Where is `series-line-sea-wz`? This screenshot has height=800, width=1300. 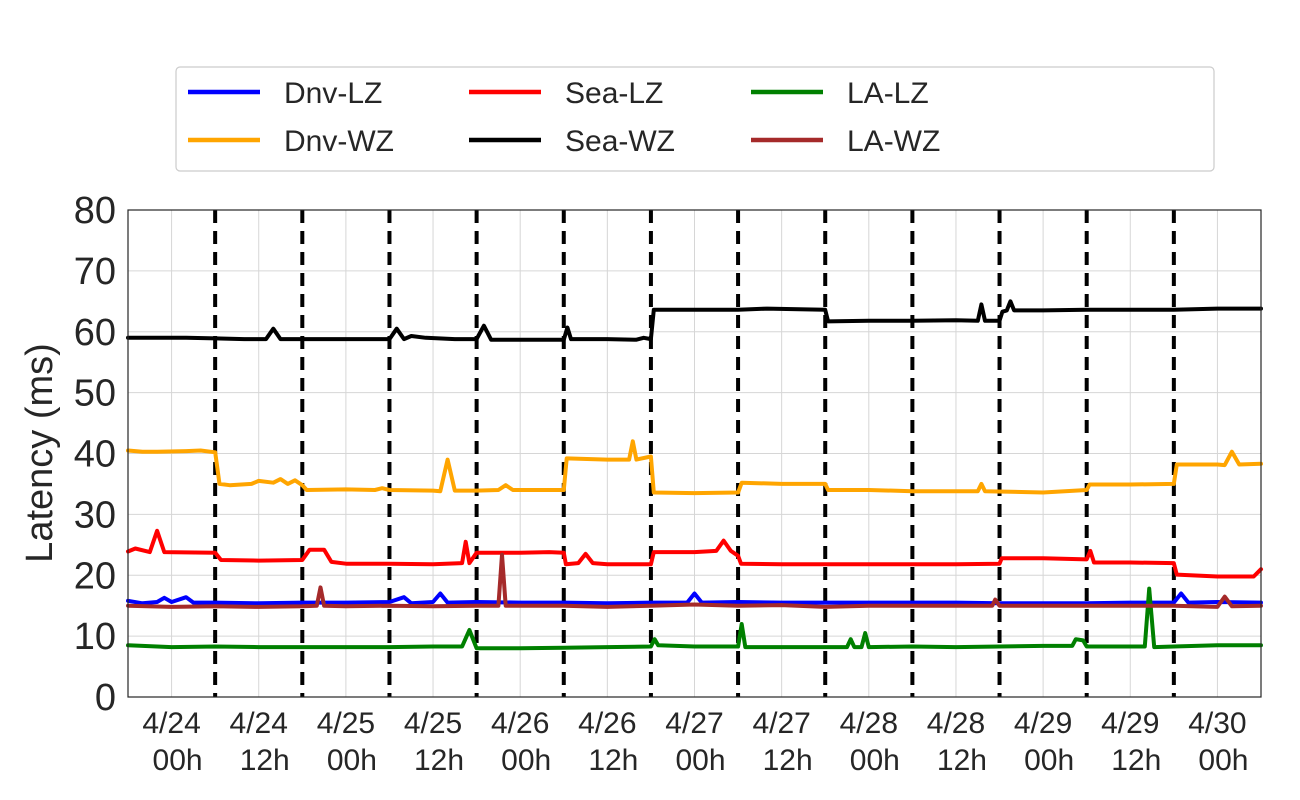
series-line-sea-wz is located at coordinates (694, 320).